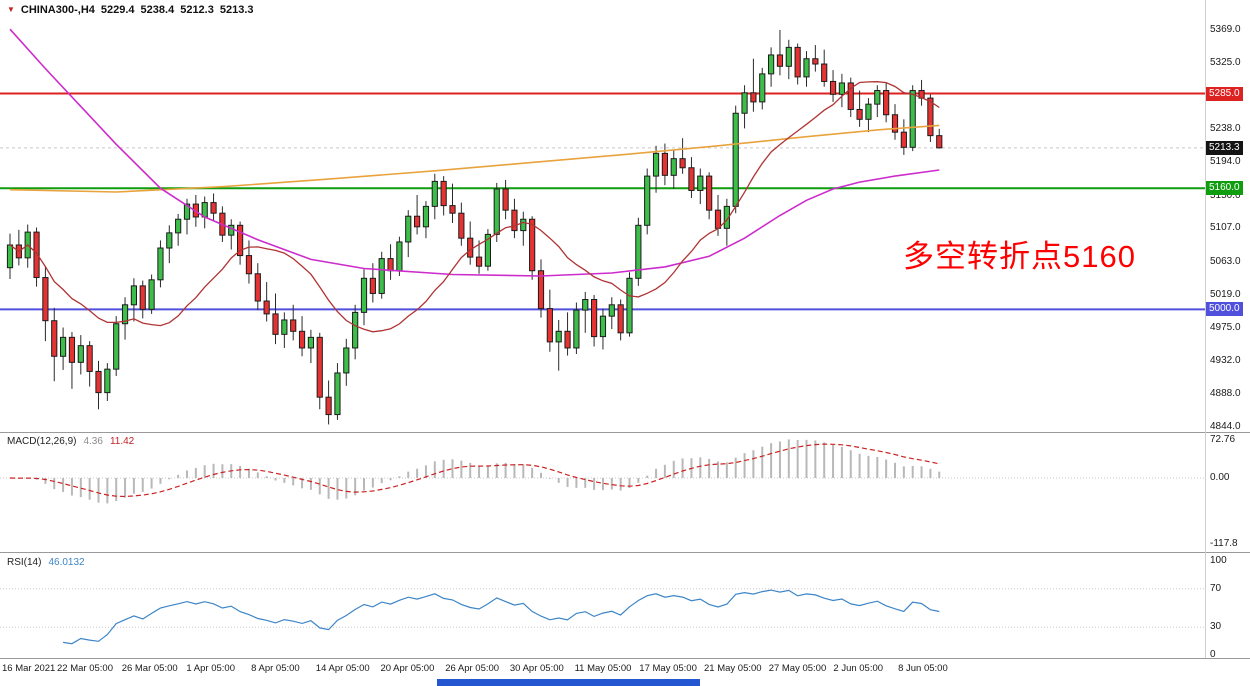 Image resolution: width=1250 pixels, height=686 pixels. I want to click on symbol-marker-icon: ▼, so click(11, 9).